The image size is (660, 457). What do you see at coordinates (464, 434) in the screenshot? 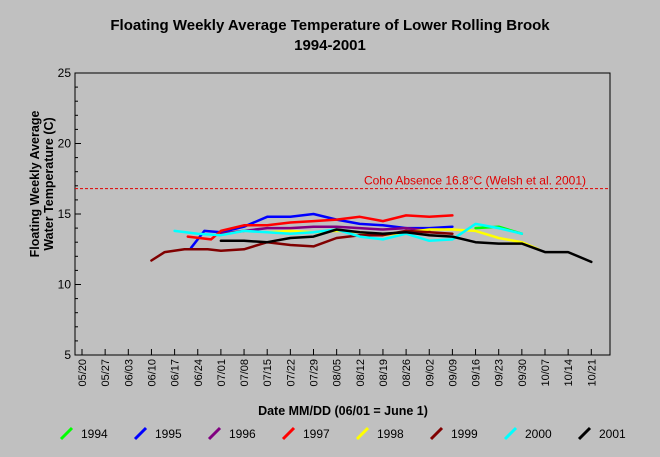
I see `legend-label: 1999` at bounding box center [464, 434].